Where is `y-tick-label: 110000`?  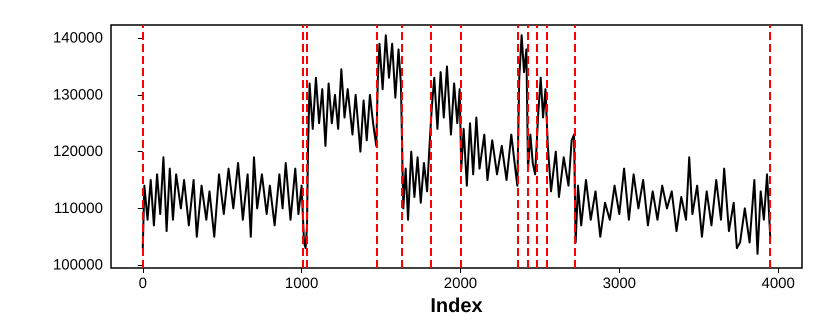 y-tick-label: 110000 is located at coordinates (78, 208).